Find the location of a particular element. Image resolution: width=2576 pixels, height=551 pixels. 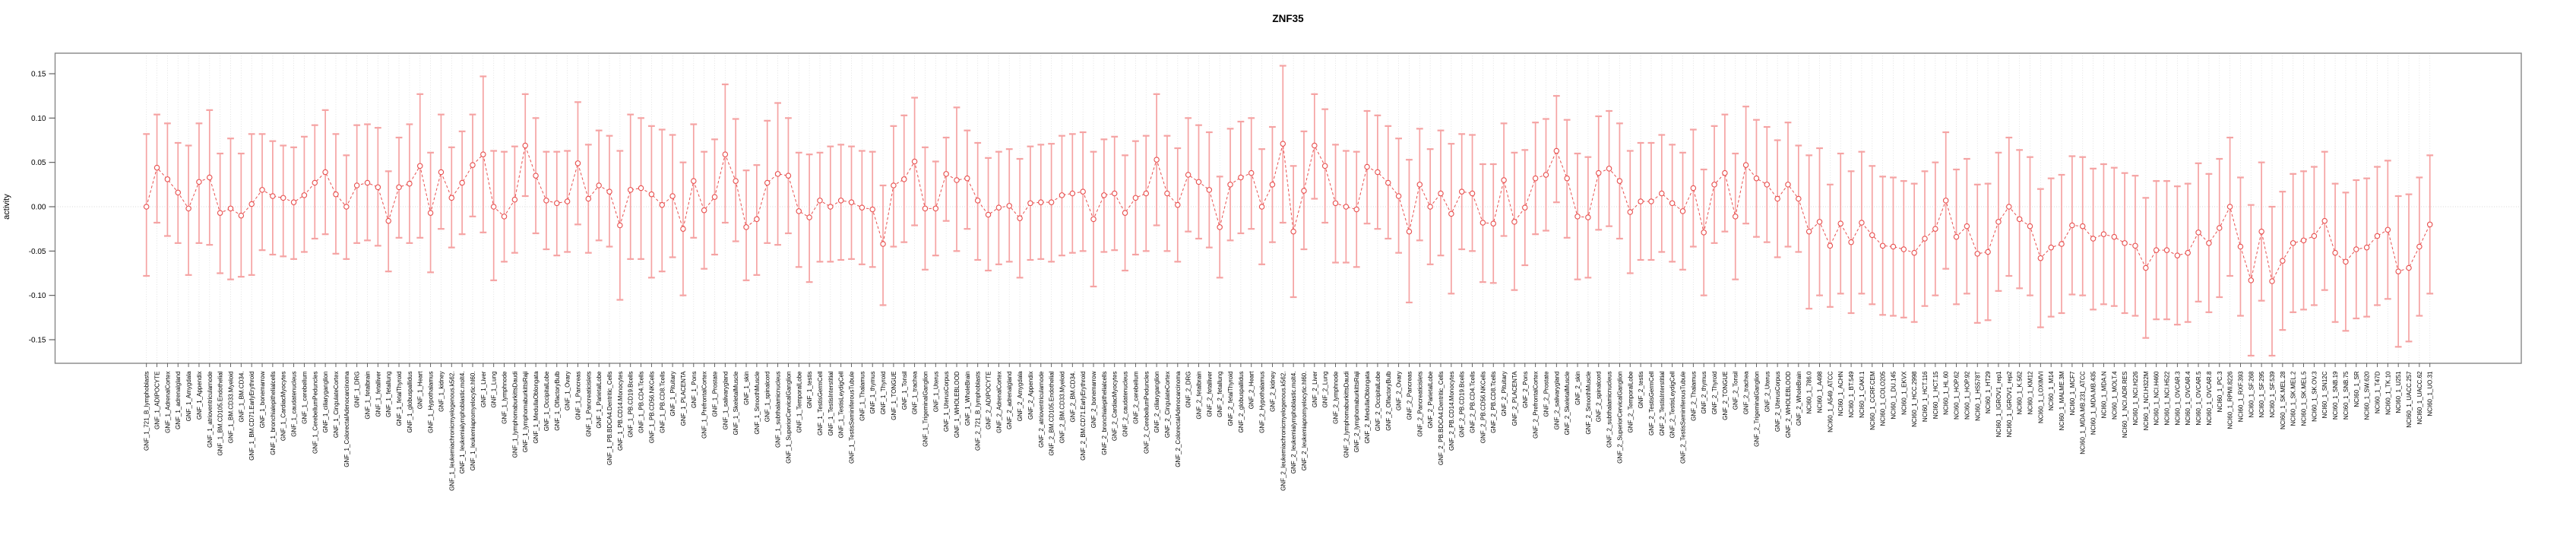

x-tick-label: GNF_1_Pancreaticislets is located at coordinates (588, 405).